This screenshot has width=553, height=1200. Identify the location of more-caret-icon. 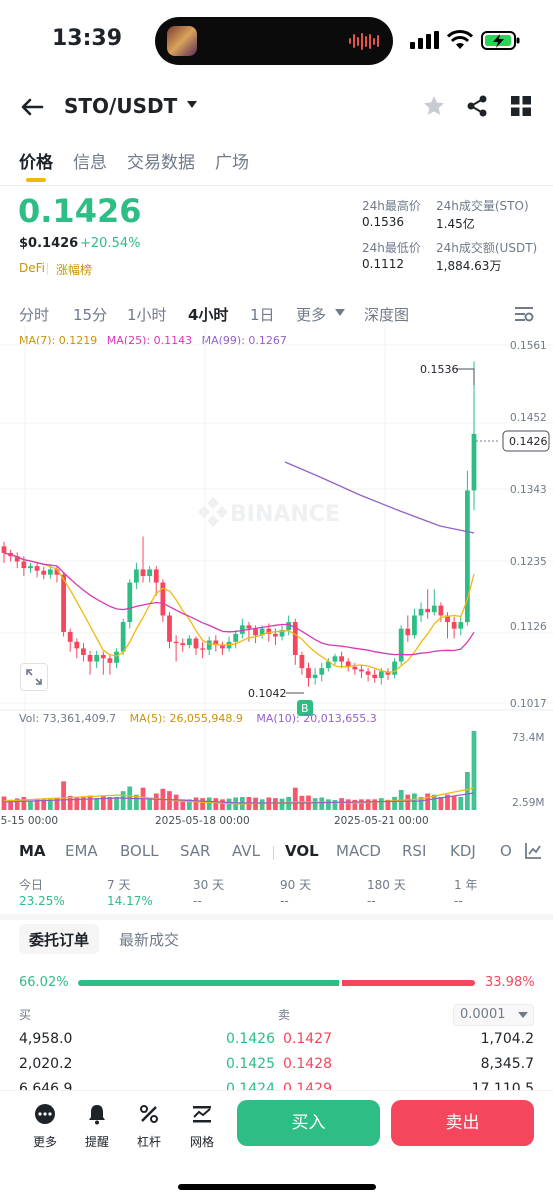
(340, 313).